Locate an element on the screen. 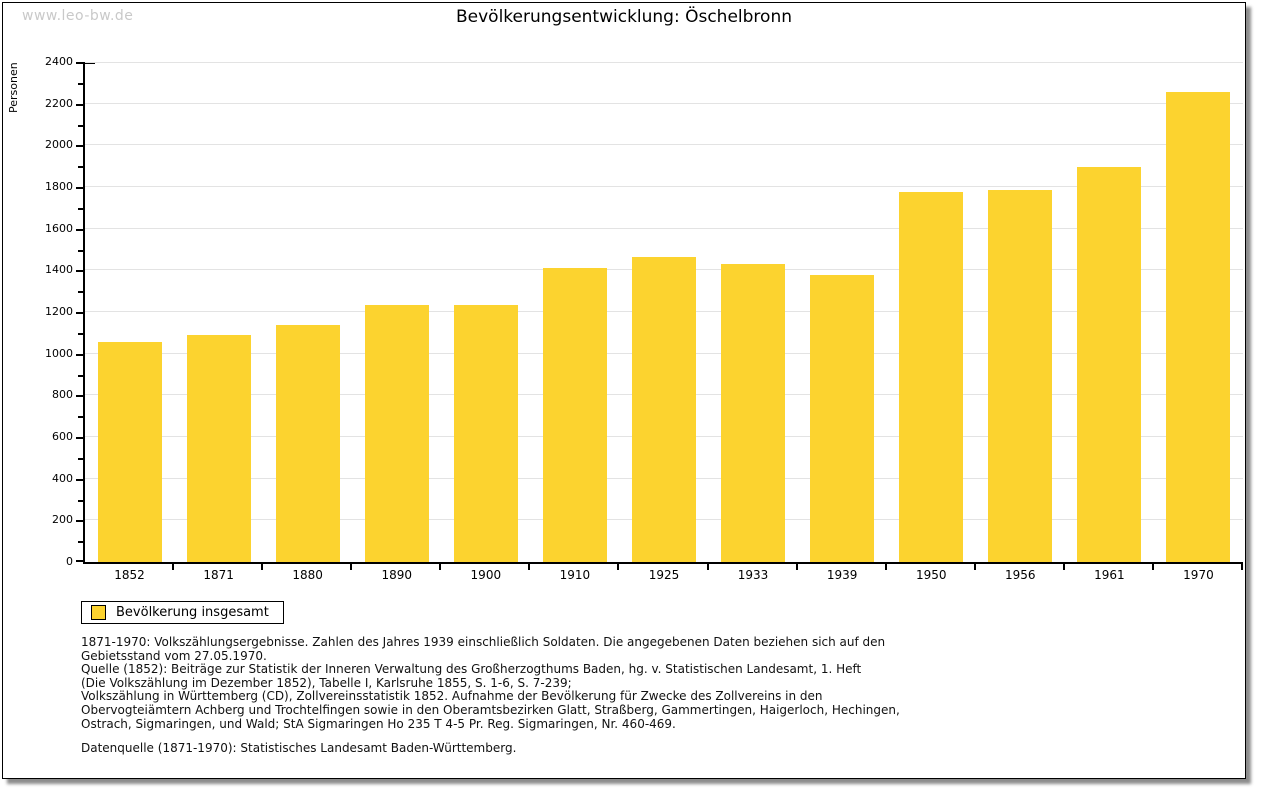  bar-1900 is located at coordinates (485, 433).